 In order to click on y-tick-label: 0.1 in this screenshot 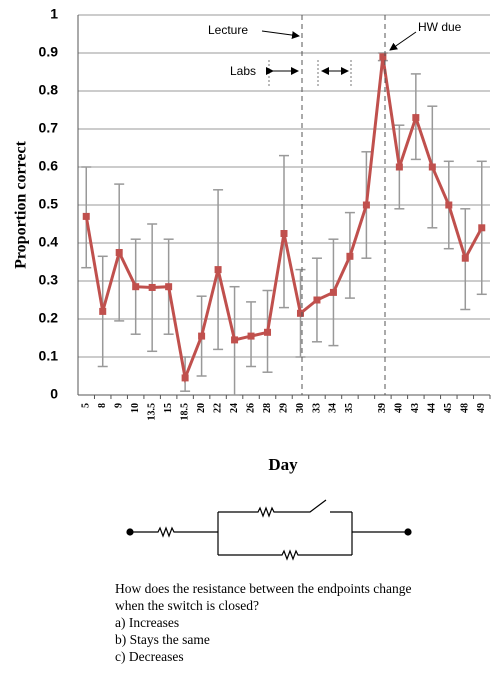, I will do `click(49, 356)`.